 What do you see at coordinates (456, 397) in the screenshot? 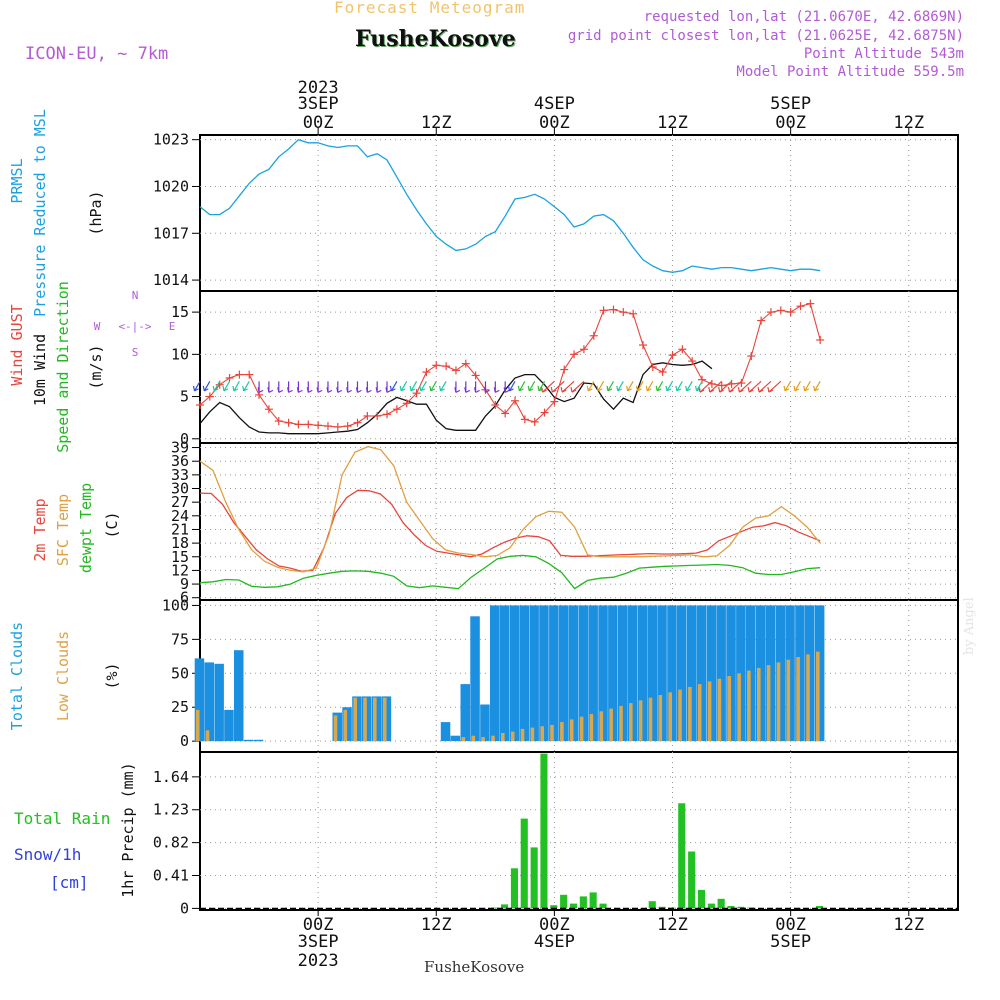
I see `wind-speed-line` at bounding box center [456, 397].